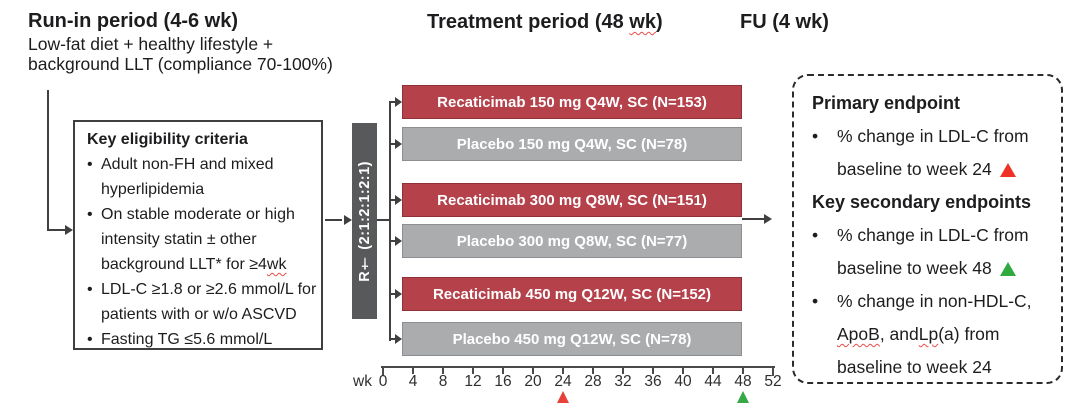 Image resolution: width=1080 pixels, height=413 pixels. Describe the element at coordinates (886, 103) in the screenshot. I see `primary-endpoint-title: Primary endpoint` at that location.